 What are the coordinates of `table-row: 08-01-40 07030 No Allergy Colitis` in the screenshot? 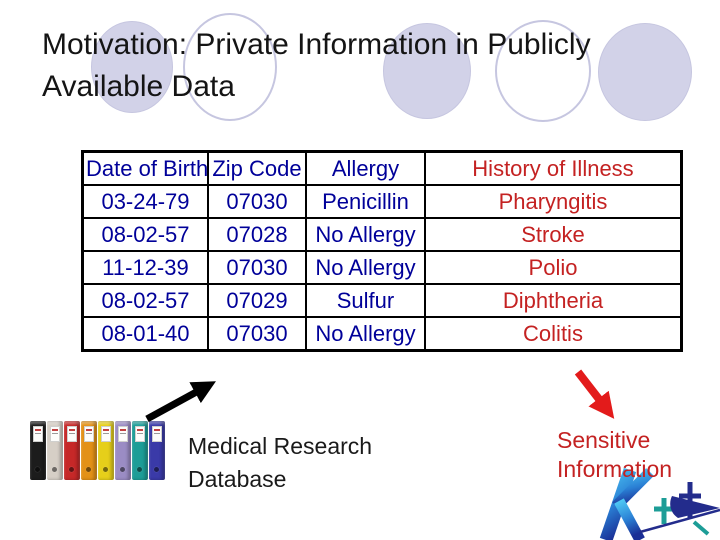 It's located at (382, 334).